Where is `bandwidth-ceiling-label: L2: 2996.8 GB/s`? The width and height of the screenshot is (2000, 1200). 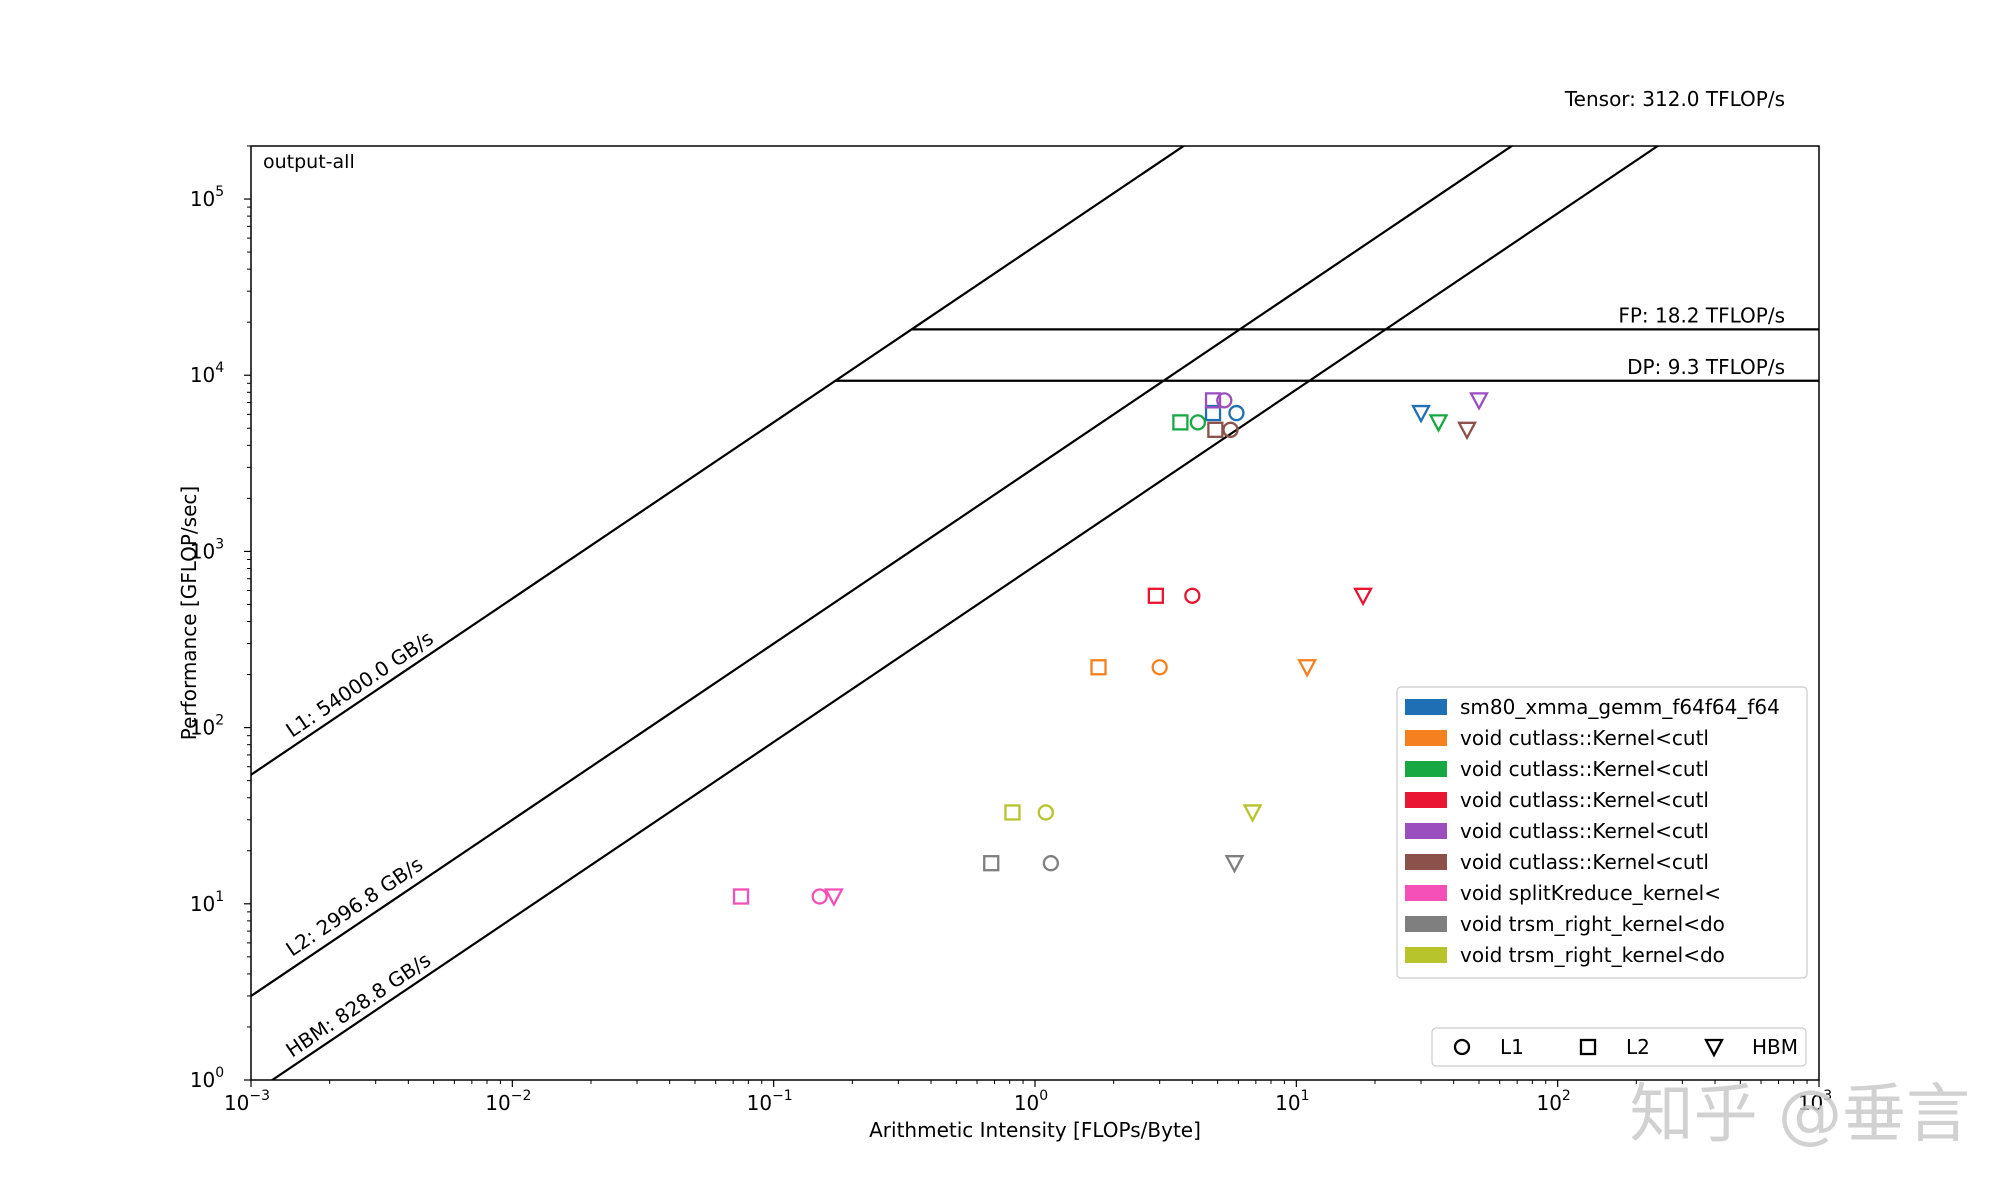
bandwidth-ceiling-label: L2: 2996.8 GB/s is located at coordinates (354, 906).